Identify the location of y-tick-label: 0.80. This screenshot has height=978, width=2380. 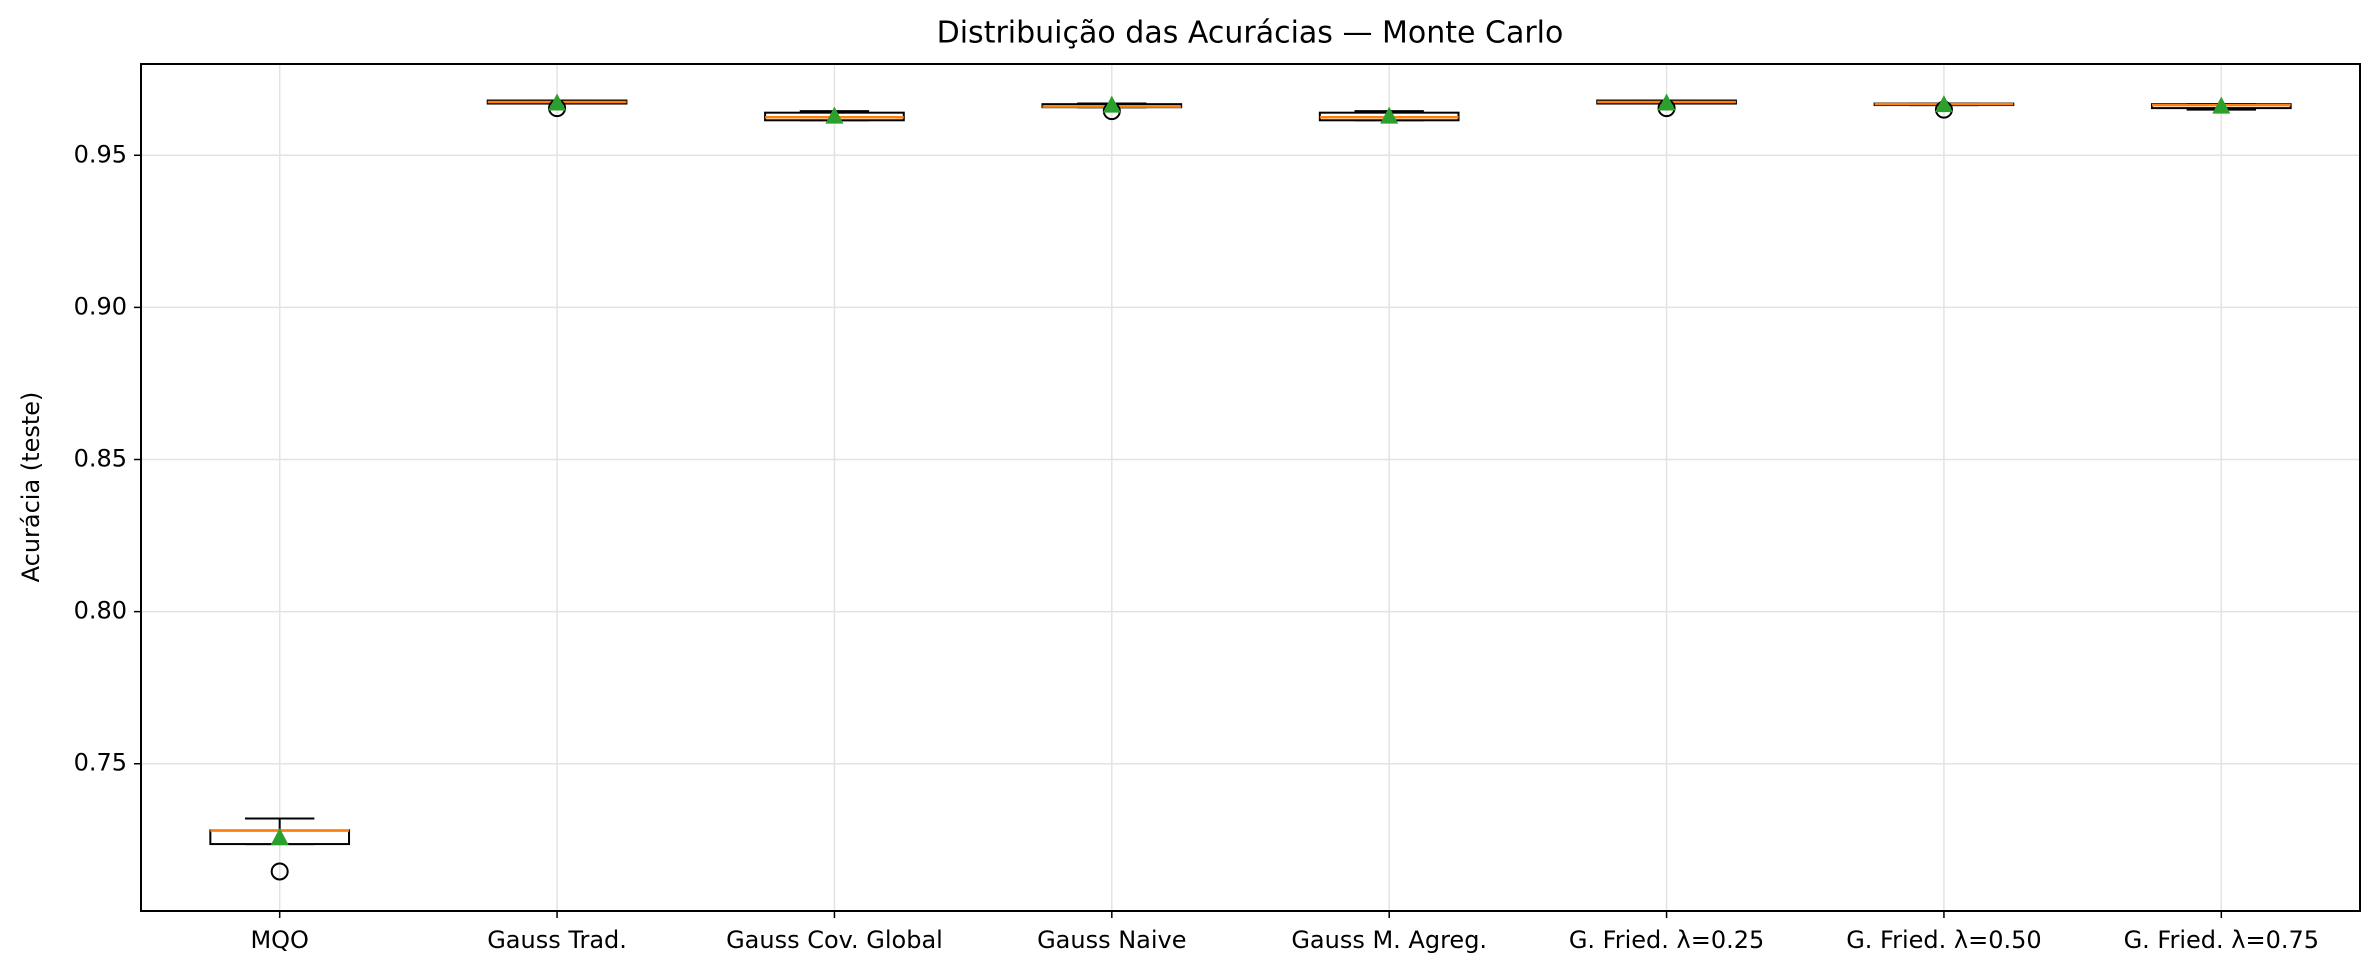
(100, 611).